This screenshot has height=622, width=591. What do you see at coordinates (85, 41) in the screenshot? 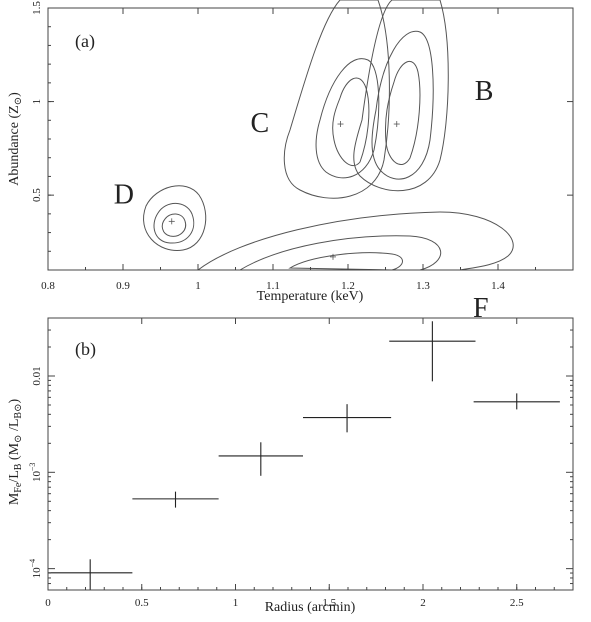
I see `panel-tag-a: (a)` at bounding box center [85, 41].